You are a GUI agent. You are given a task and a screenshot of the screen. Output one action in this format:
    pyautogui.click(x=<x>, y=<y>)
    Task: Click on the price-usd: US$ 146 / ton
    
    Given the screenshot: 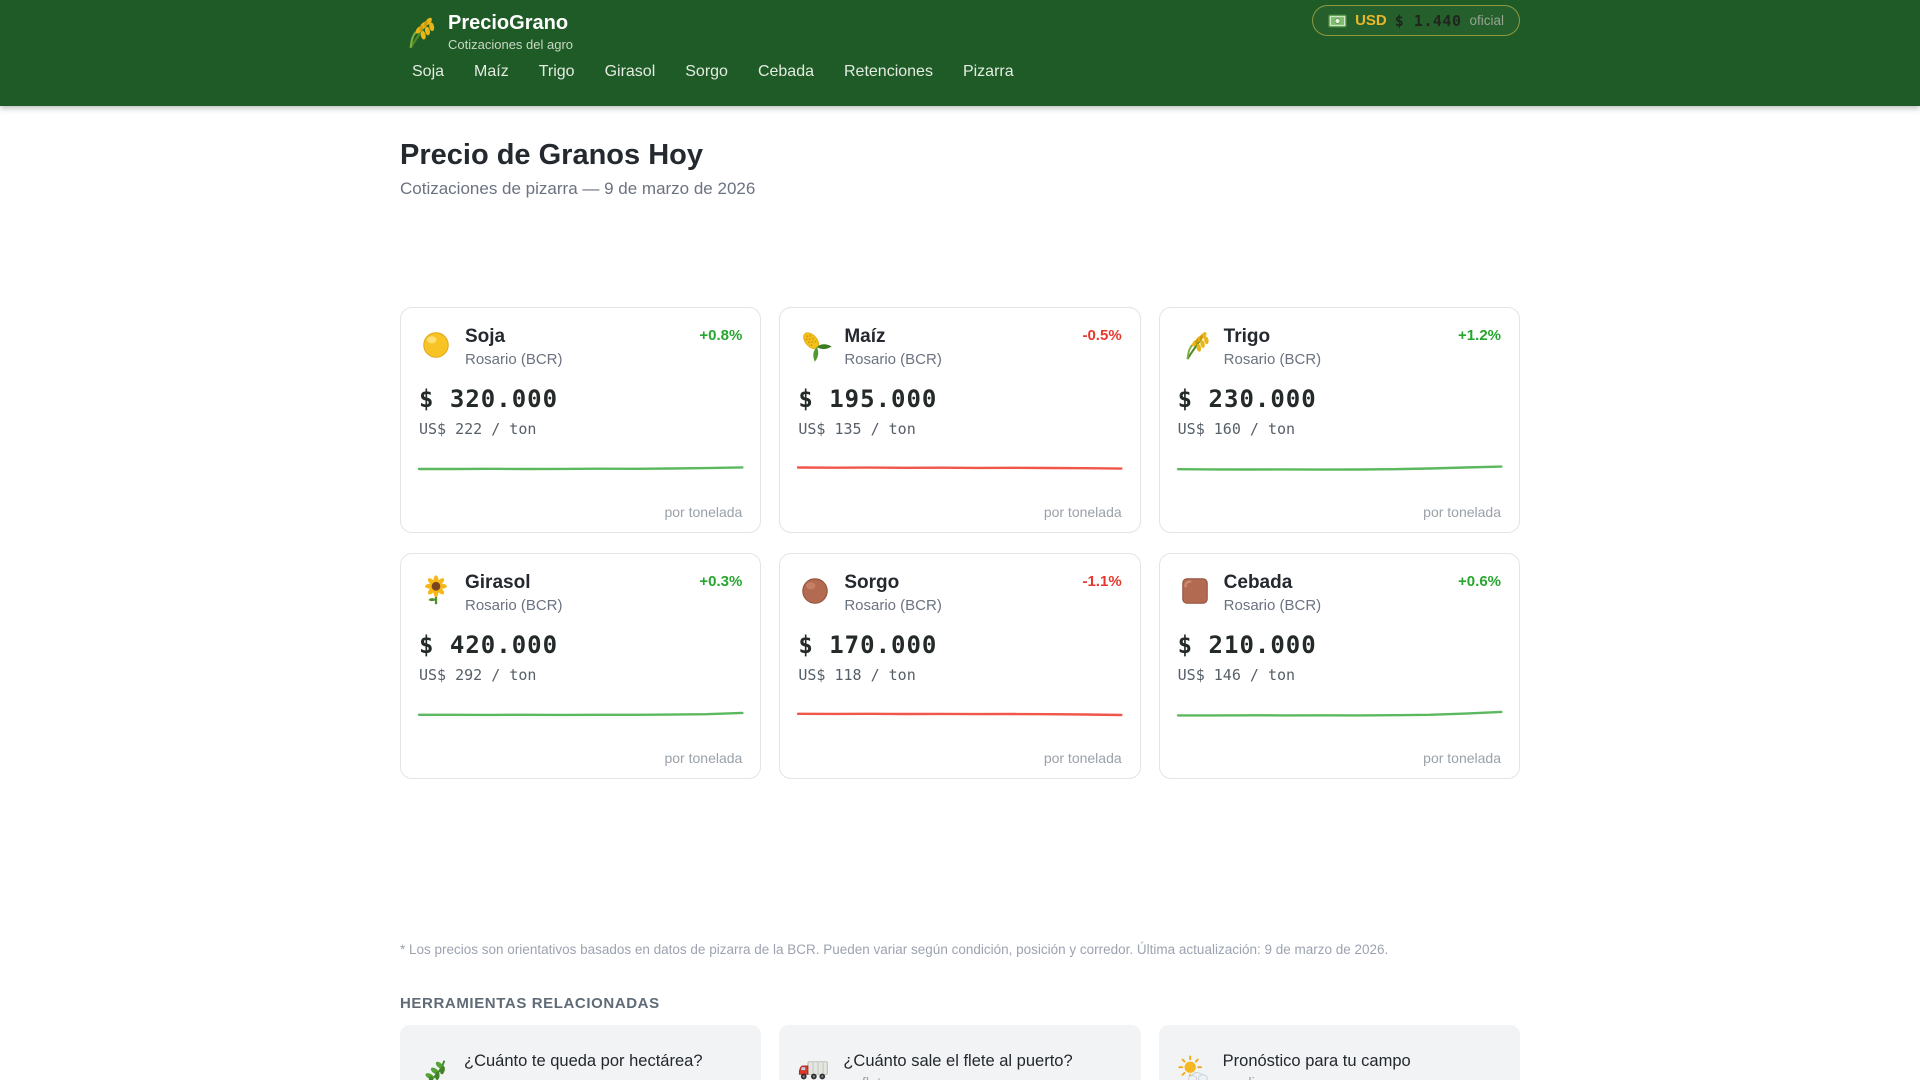 What is the action you would take?
    pyautogui.click(x=1236, y=675)
    